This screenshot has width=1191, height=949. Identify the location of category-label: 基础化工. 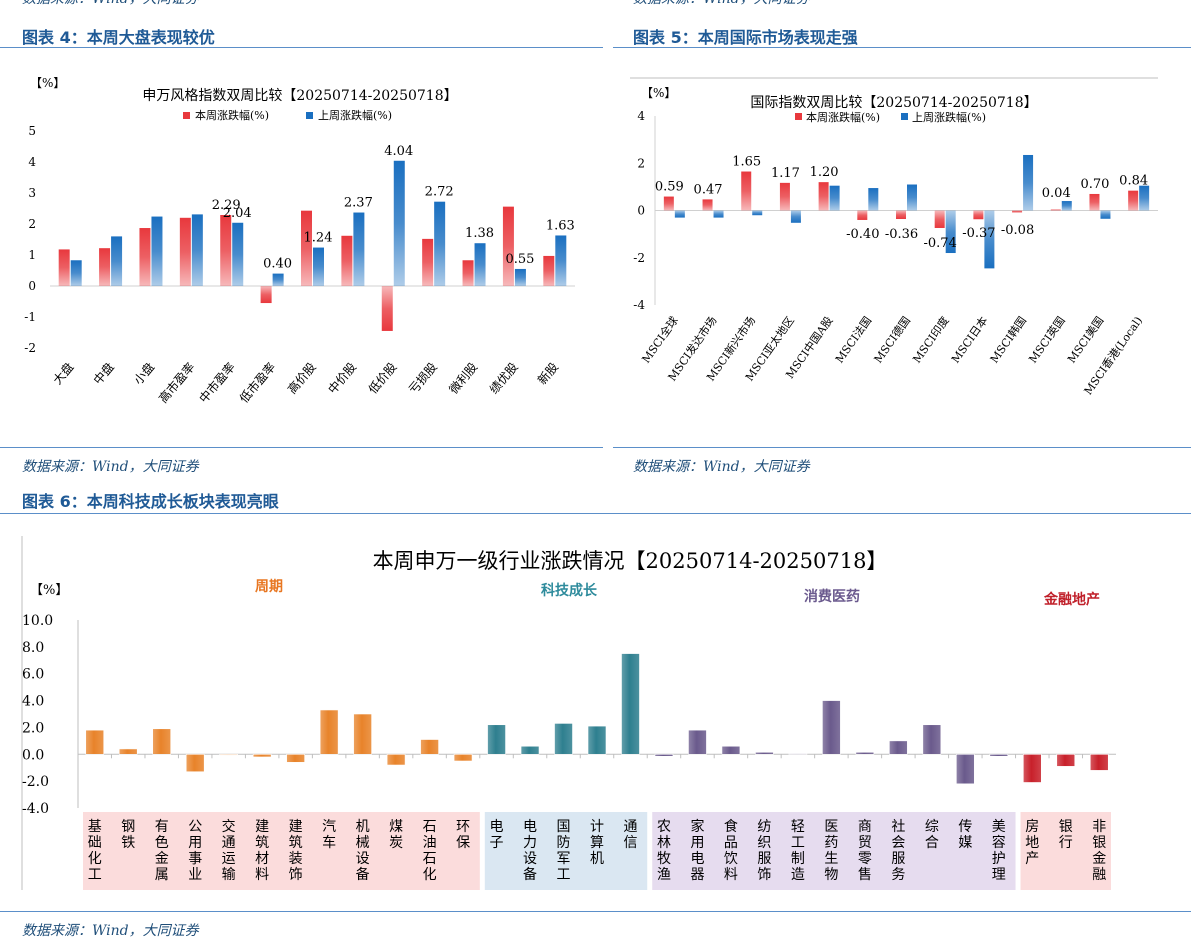
(95, 850).